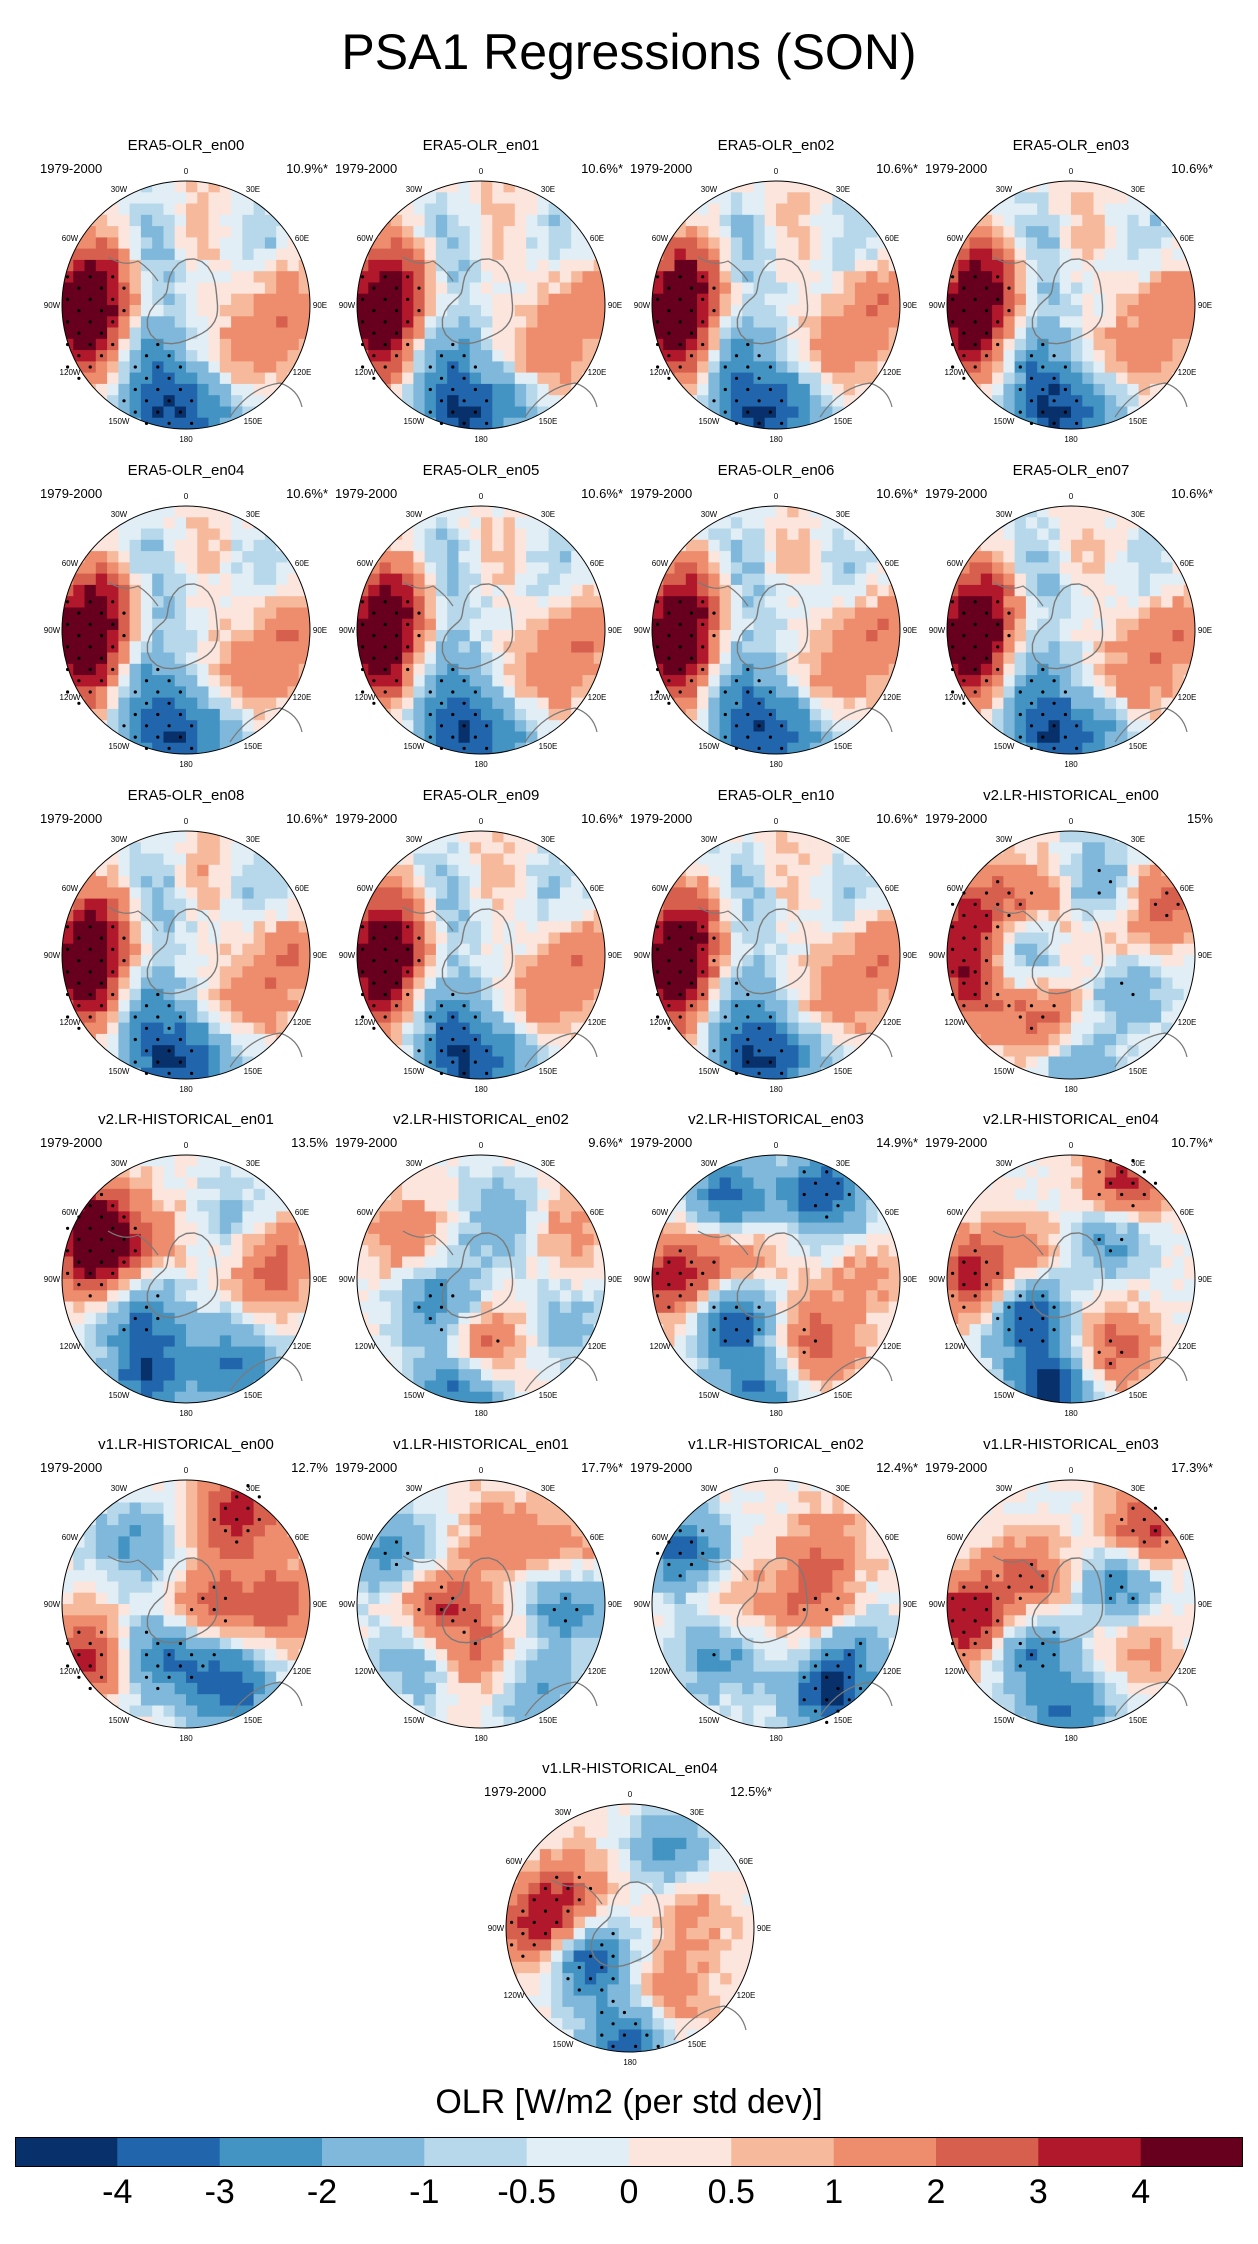  What do you see at coordinates (186, 1444) in the screenshot?
I see `panel-title: v1.LR-HISTORICAL_en00` at bounding box center [186, 1444].